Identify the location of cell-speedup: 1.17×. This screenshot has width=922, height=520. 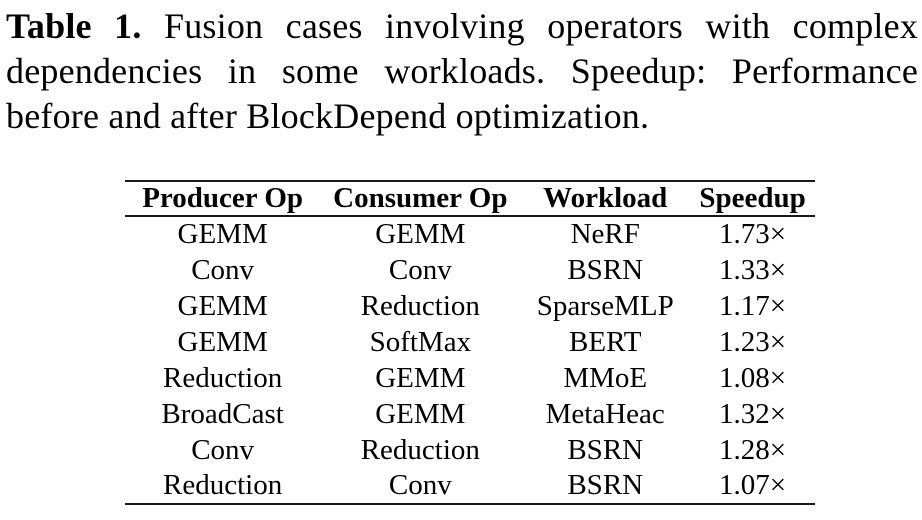
(752, 305).